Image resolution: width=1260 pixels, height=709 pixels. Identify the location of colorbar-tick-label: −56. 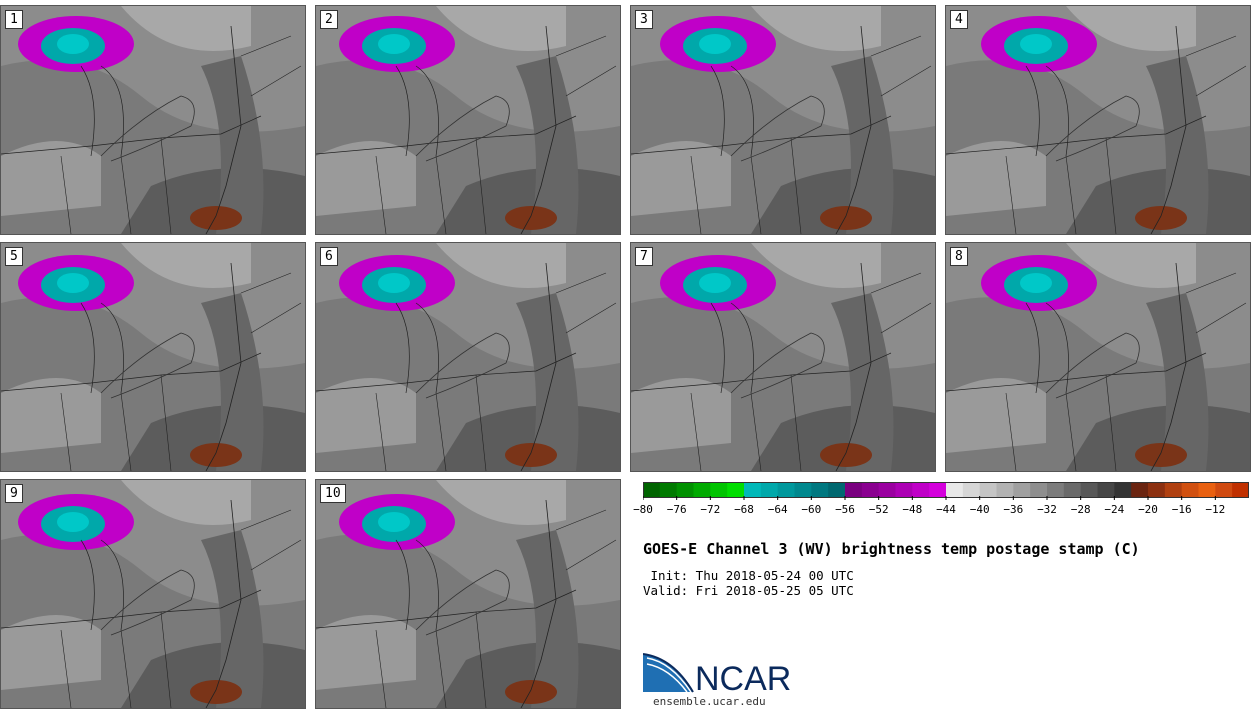
(845, 509).